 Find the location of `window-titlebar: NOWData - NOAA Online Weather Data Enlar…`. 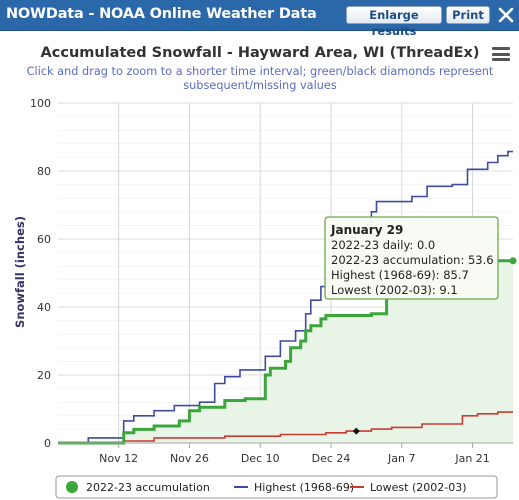

window-titlebar: NOWData - NOAA Online Weather Data Enlar… is located at coordinates (259, 19).